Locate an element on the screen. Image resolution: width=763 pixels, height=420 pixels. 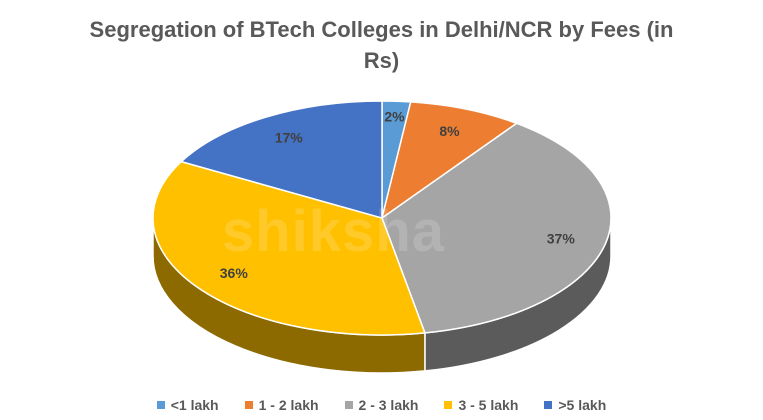
legend-label: >5 lakh is located at coordinates (582, 405).